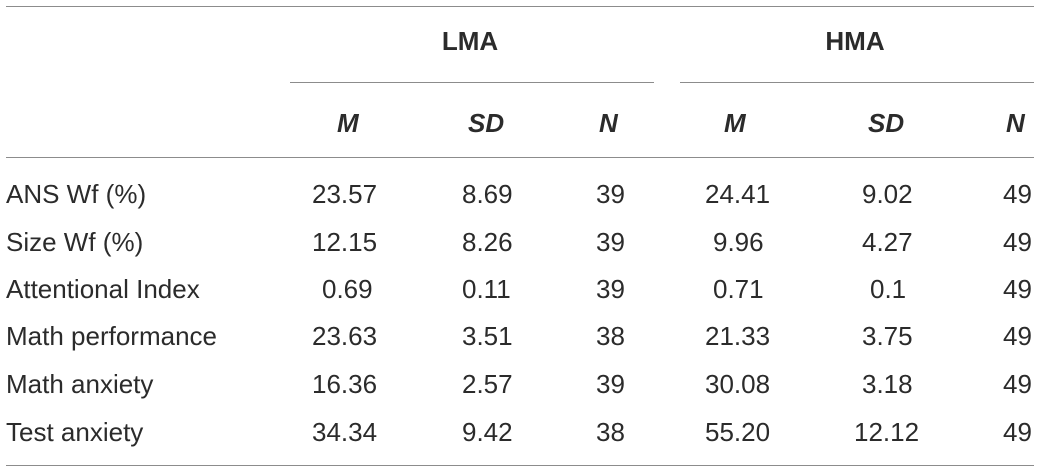  I want to click on table-row: Size Wf (%) 12.15 8.26 39 9.96 4.27 49, so click(520, 242).